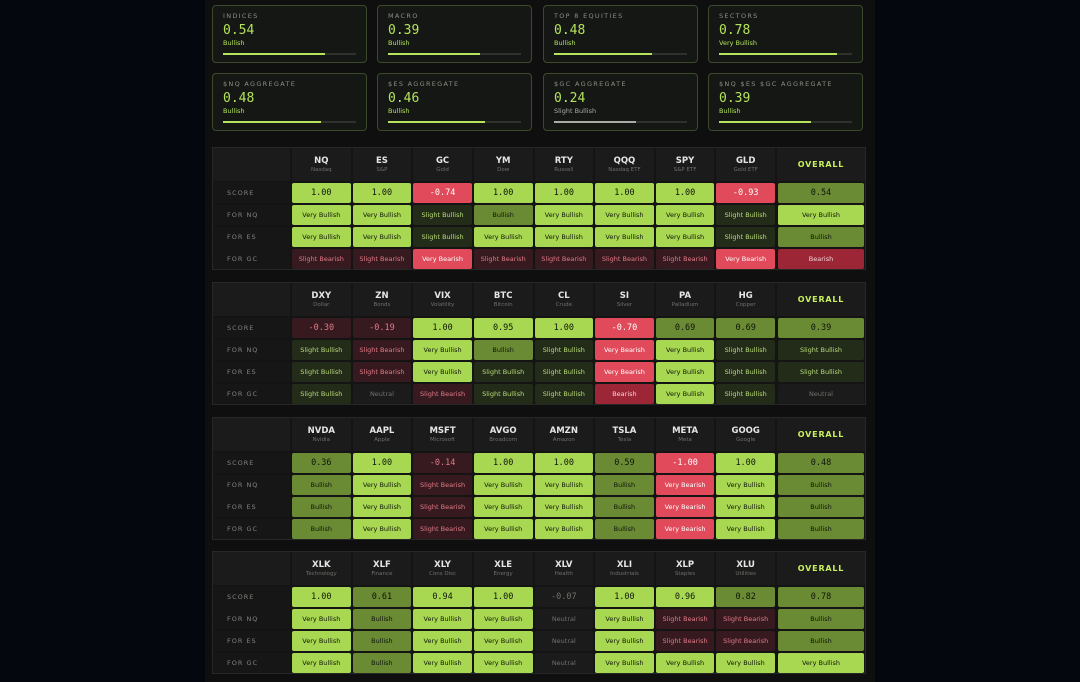 The height and width of the screenshot is (682, 1080). What do you see at coordinates (321, 431) in the screenshot?
I see `ticker: NVDA` at bounding box center [321, 431].